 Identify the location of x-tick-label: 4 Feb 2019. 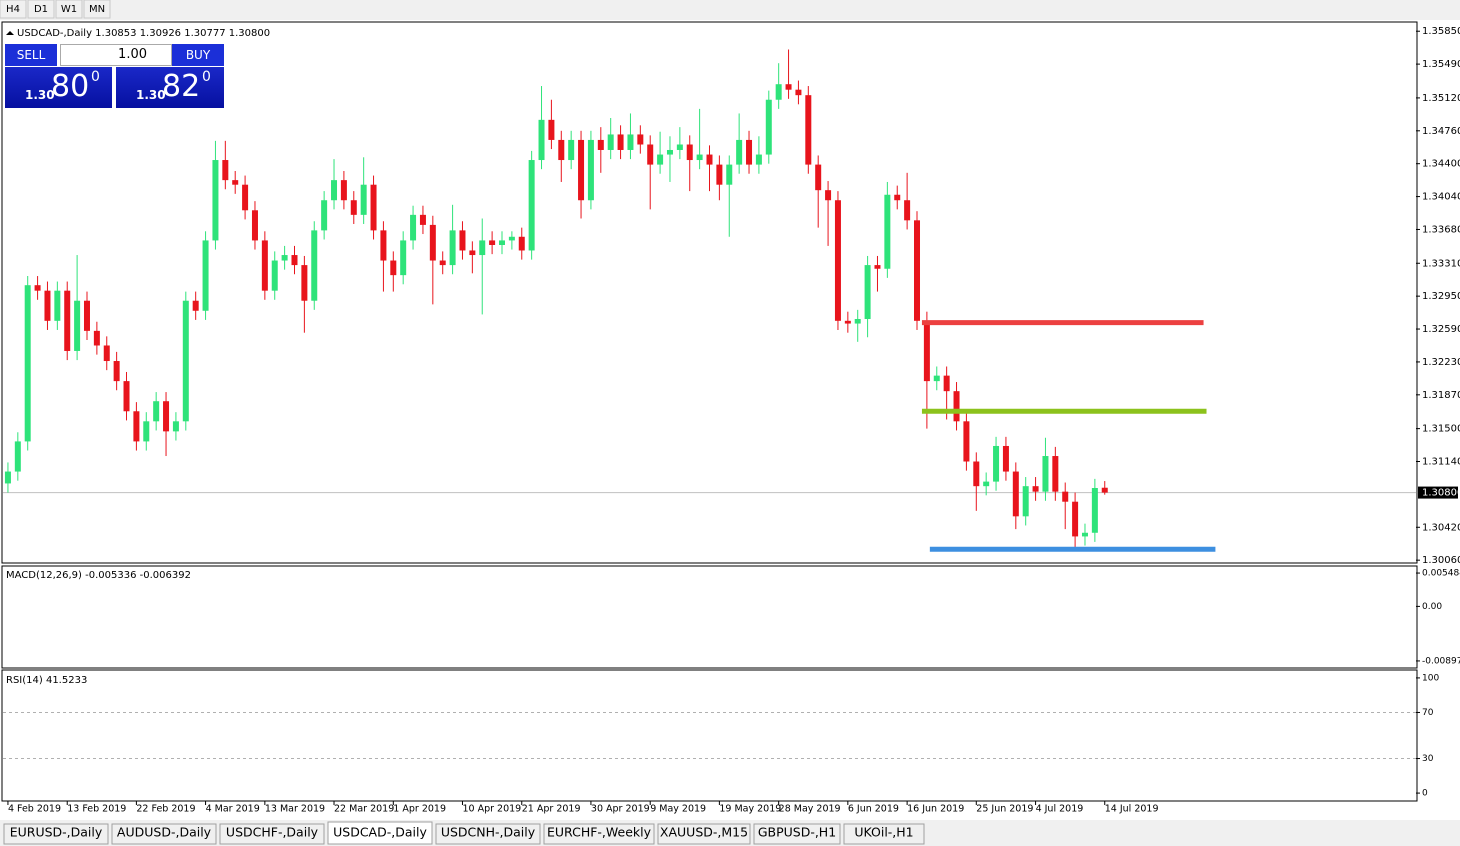
(34, 809).